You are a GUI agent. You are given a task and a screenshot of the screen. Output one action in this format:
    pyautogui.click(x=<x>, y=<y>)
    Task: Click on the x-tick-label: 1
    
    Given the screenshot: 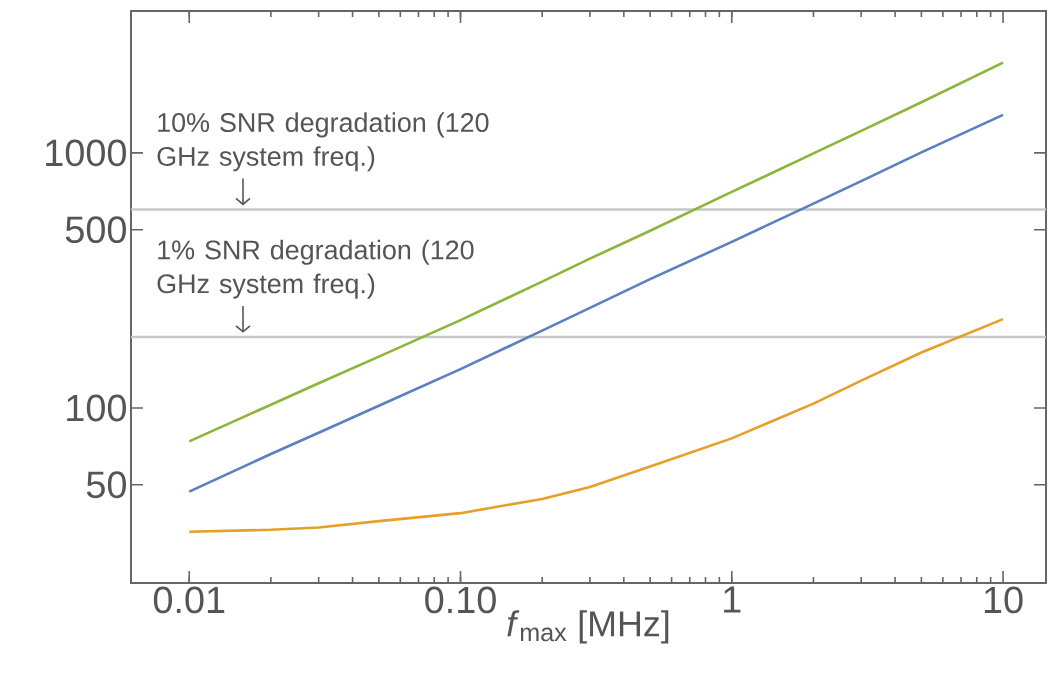 What is the action you would take?
    pyautogui.click(x=732, y=599)
    